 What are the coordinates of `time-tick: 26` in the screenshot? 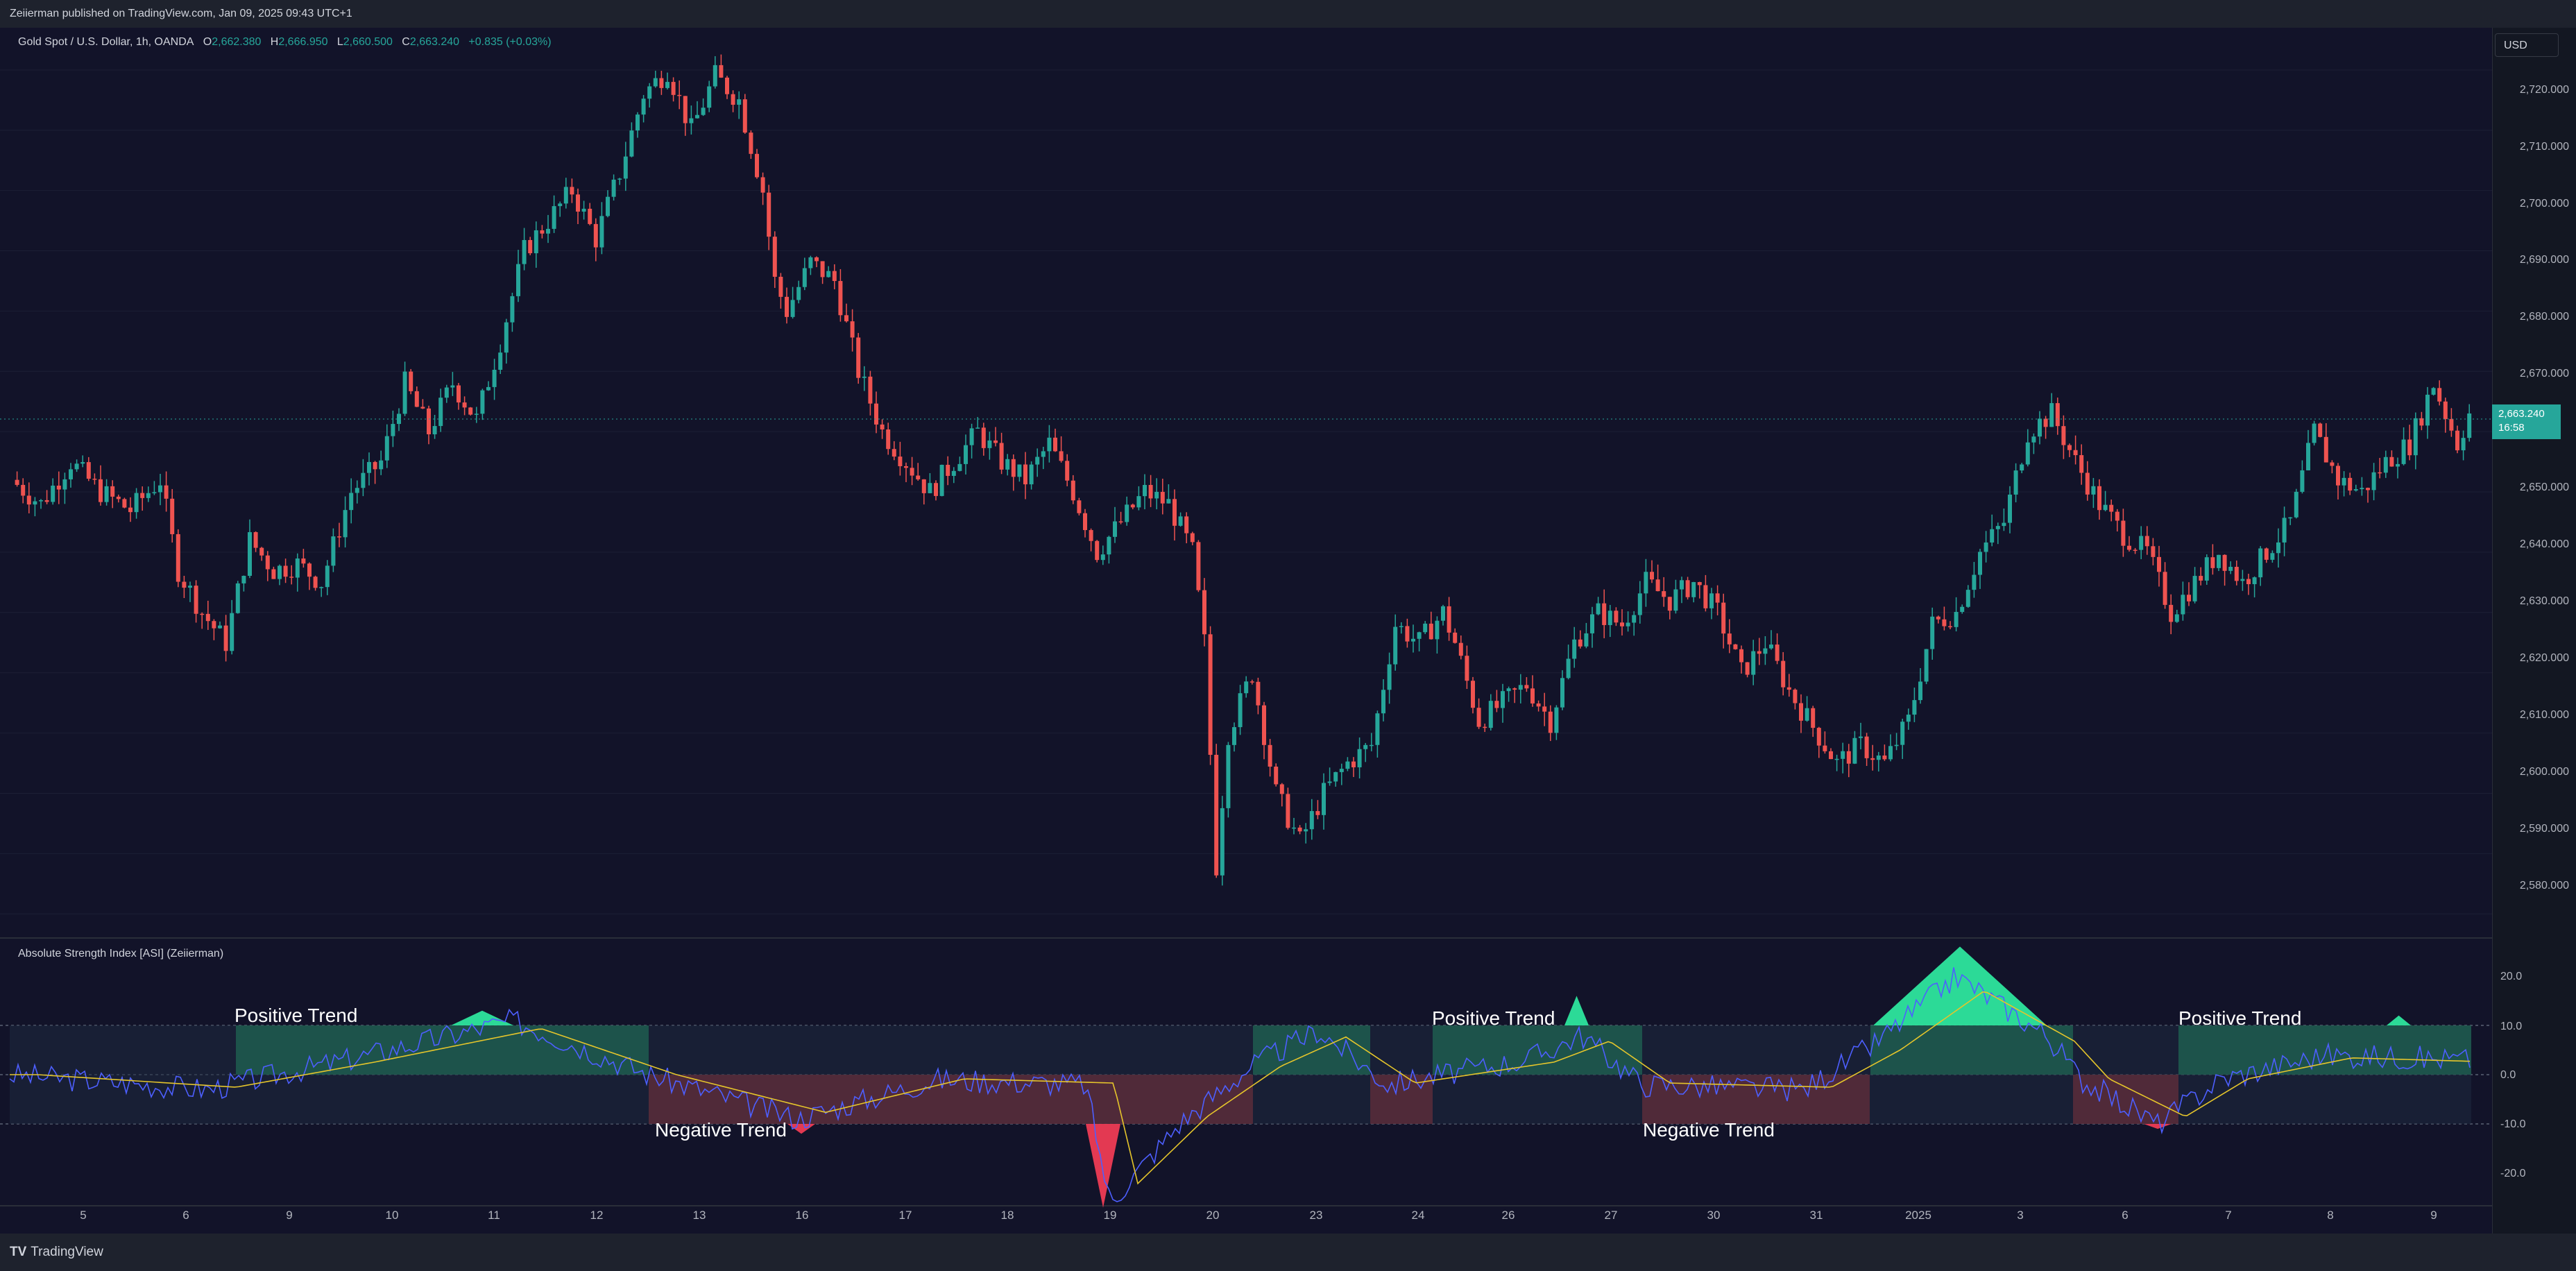 It's located at (1508, 1215).